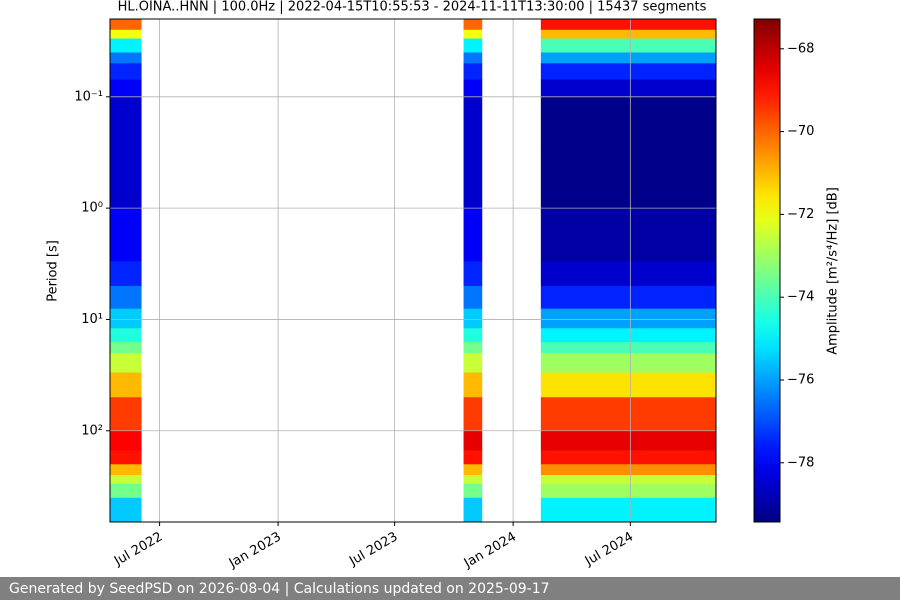 This screenshot has height=600, width=900. What do you see at coordinates (800, 297) in the screenshot?
I see `colorbar-tick-label: −74` at bounding box center [800, 297].